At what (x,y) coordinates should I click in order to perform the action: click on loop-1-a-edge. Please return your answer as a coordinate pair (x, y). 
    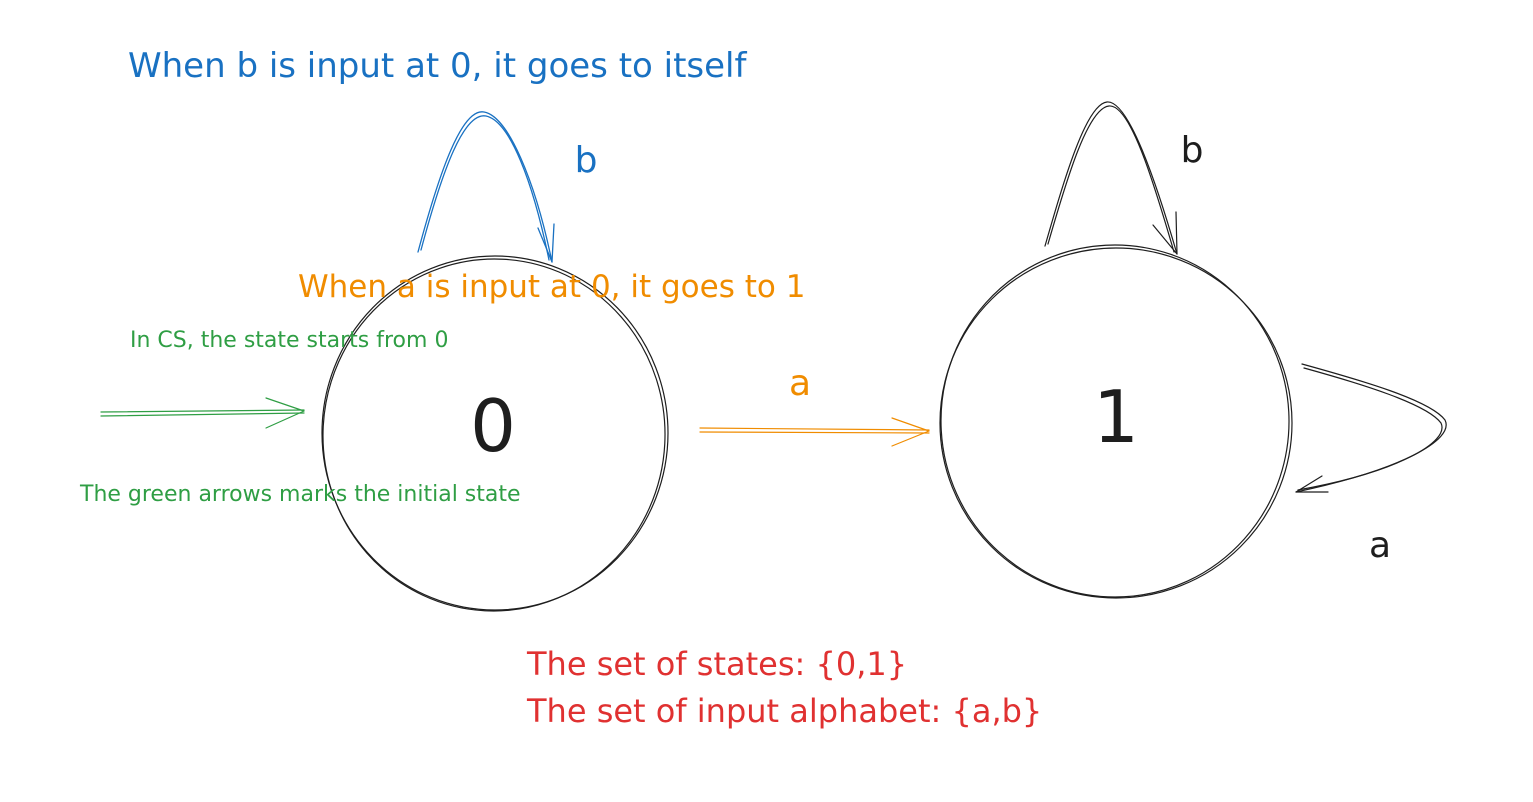
    Looking at the image, I should click on (1371, 428).